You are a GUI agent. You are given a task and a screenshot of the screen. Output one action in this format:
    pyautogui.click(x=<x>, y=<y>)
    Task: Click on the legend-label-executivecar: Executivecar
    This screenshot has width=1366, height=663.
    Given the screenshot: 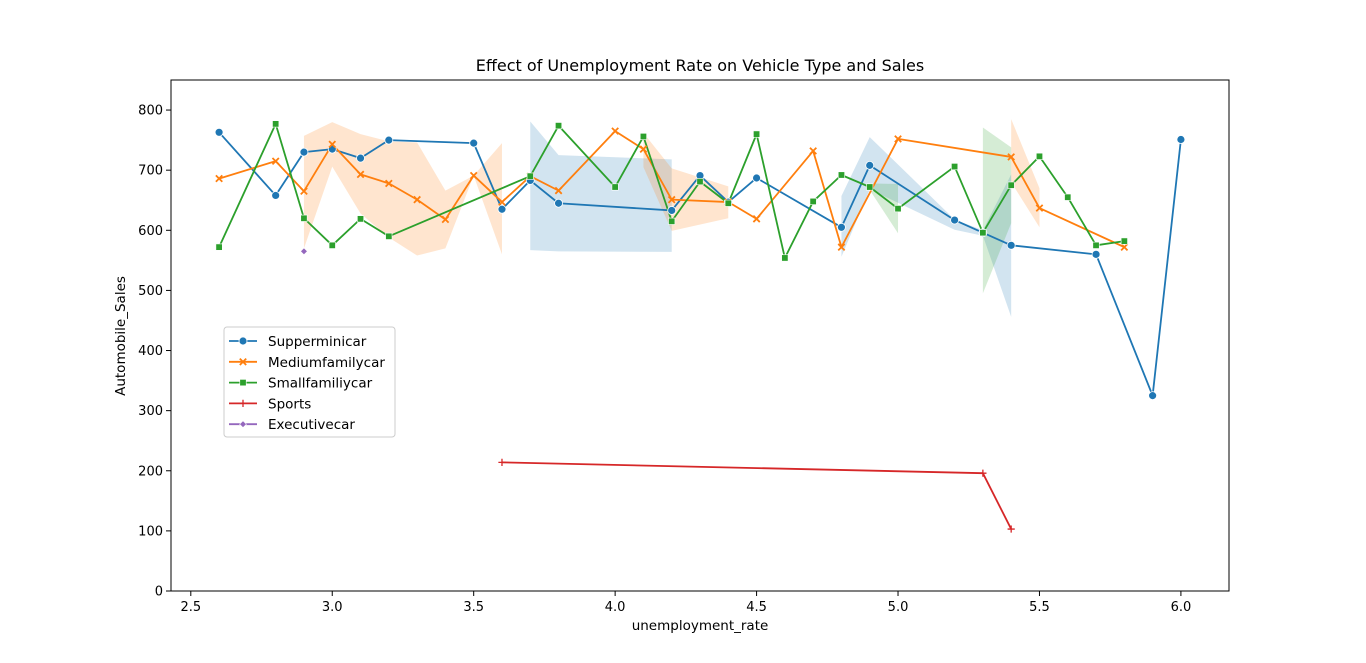 What is the action you would take?
    pyautogui.click(x=311, y=425)
    